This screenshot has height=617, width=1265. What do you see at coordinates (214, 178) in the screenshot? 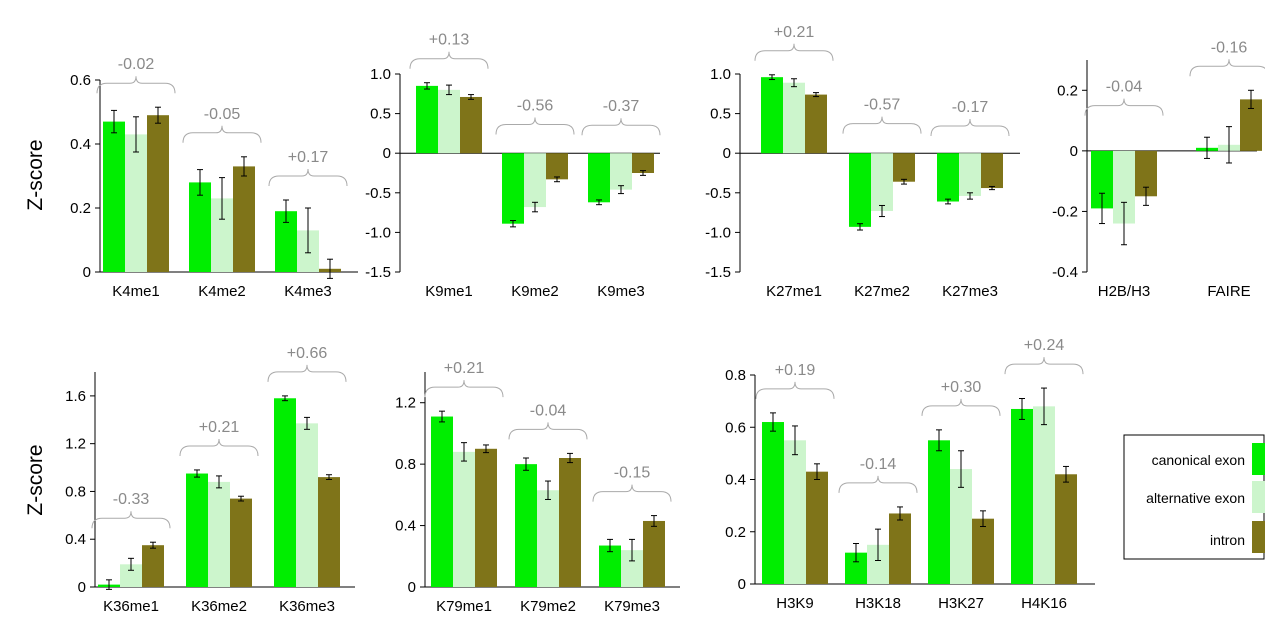
I see `panel-1: 0 0.2 0.4 0.6 K4me1 -0.02 K4me2 -0.05 K4me3 +0.17` at bounding box center [214, 178].